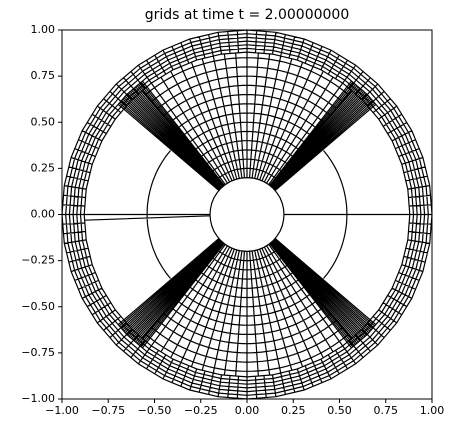 The image size is (457, 433). What do you see at coordinates (43, 214) in the screenshot?
I see `y-tick-label: 0.00` at bounding box center [43, 214].